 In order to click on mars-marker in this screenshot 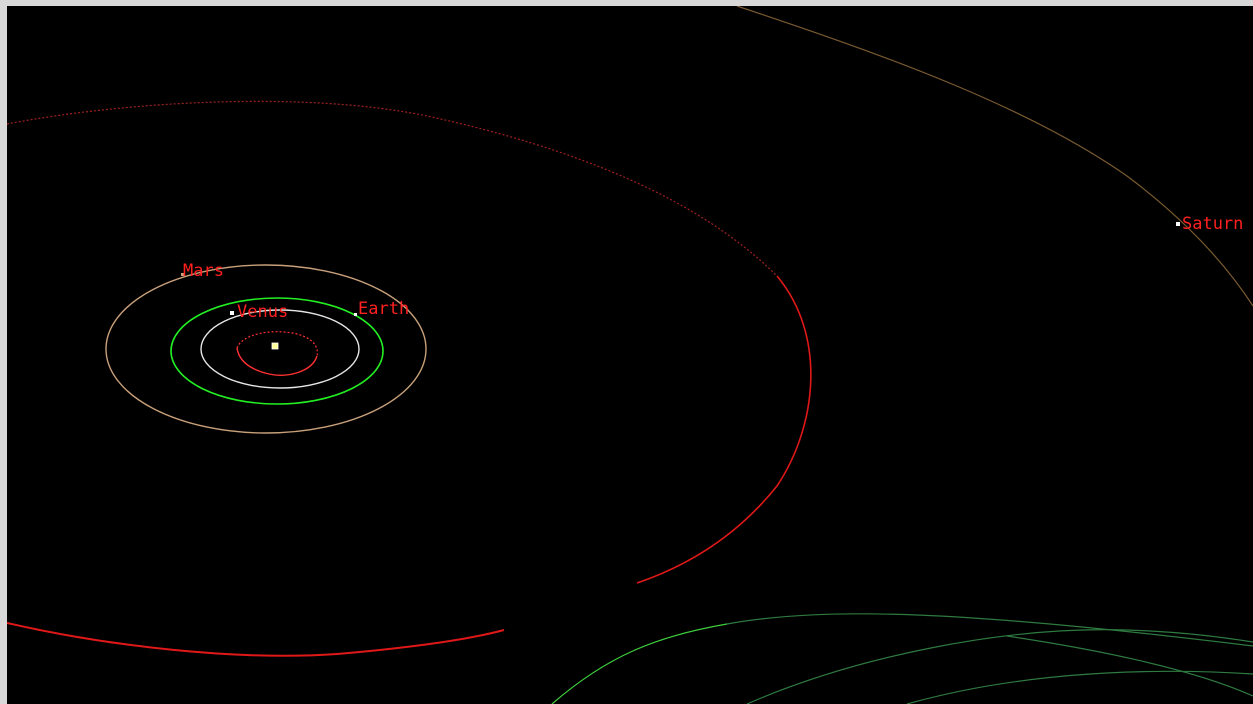, I will do `click(182, 274)`.